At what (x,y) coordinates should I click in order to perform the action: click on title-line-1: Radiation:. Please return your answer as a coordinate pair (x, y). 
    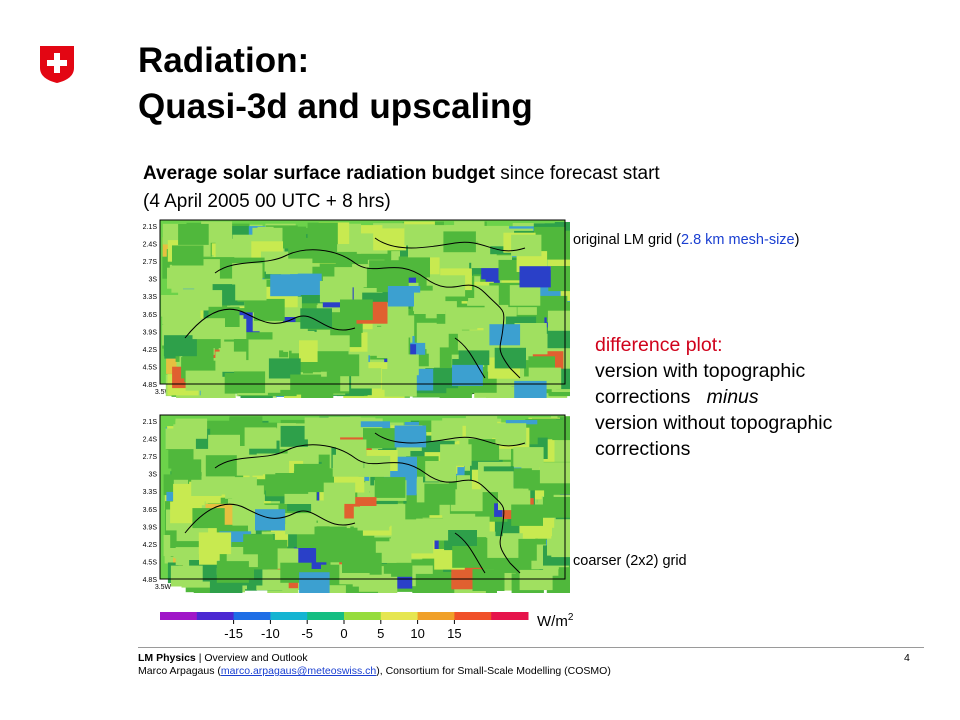
    Looking at the image, I should click on (224, 60).